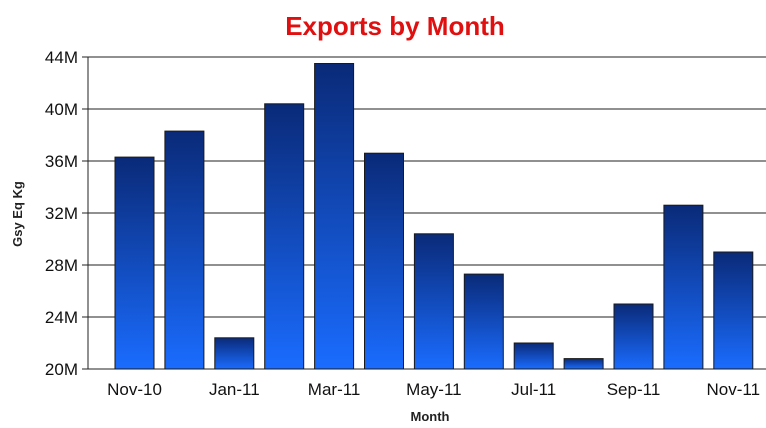  I want to click on x-tick-label: Mar-11, so click(334, 389).